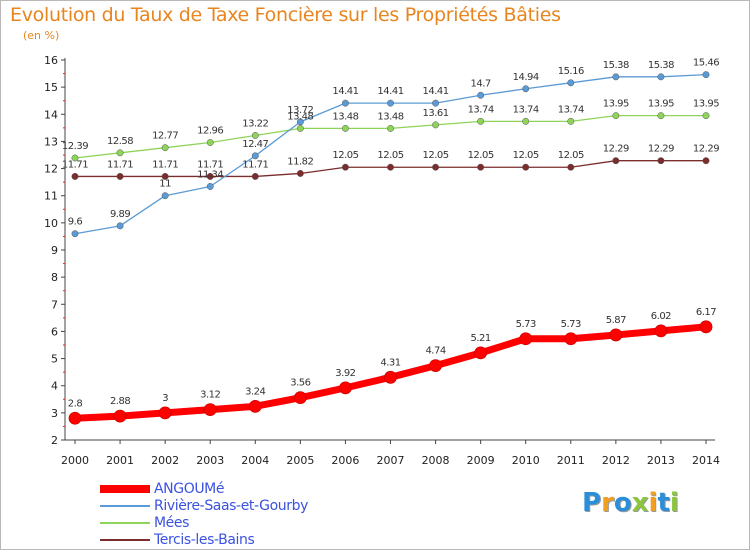 The height and width of the screenshot is (550, 750). Describe the element at coordinates (481, 83) in the screenshot. I see `data-label: 14.7` at that location.